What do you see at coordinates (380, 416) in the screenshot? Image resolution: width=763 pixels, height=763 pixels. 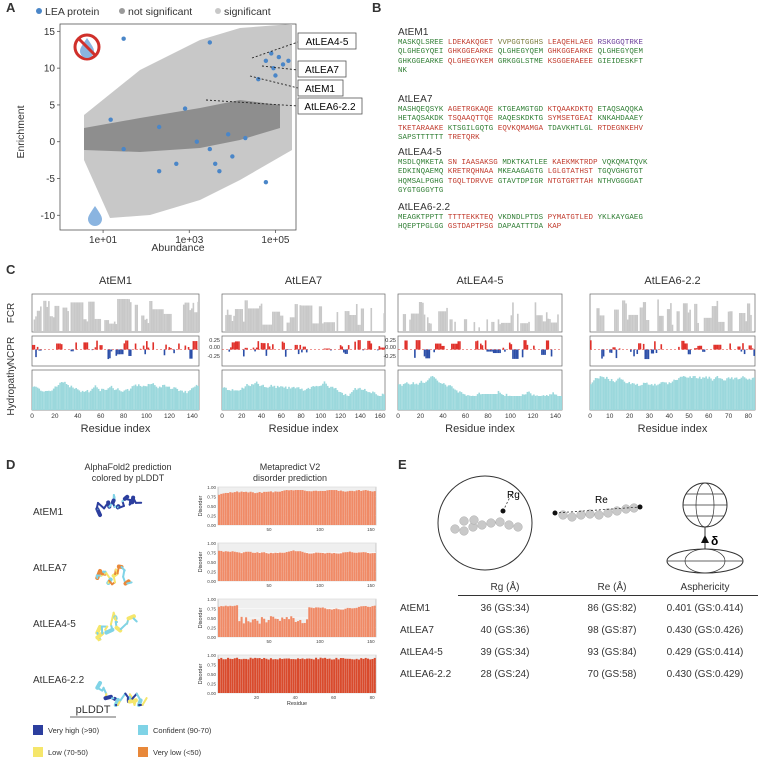 I see `c-xtick: 160` at bounding box center [380, 416].